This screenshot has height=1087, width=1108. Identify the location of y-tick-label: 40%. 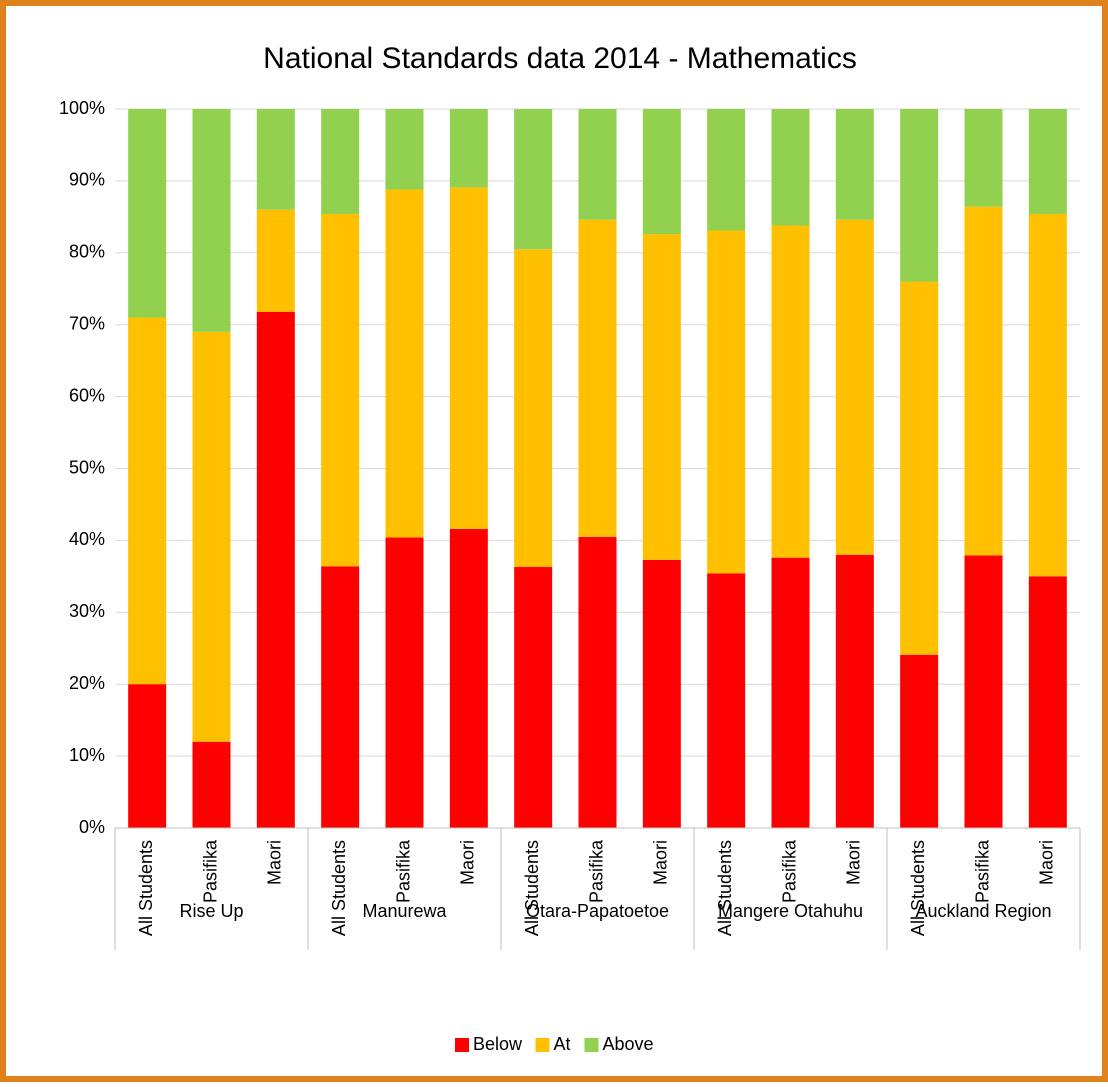
(87, 539).